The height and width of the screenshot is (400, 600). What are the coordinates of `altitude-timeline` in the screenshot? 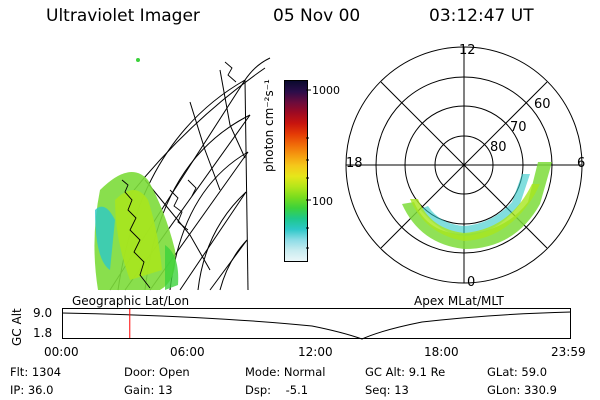 It's located at (317, 324).